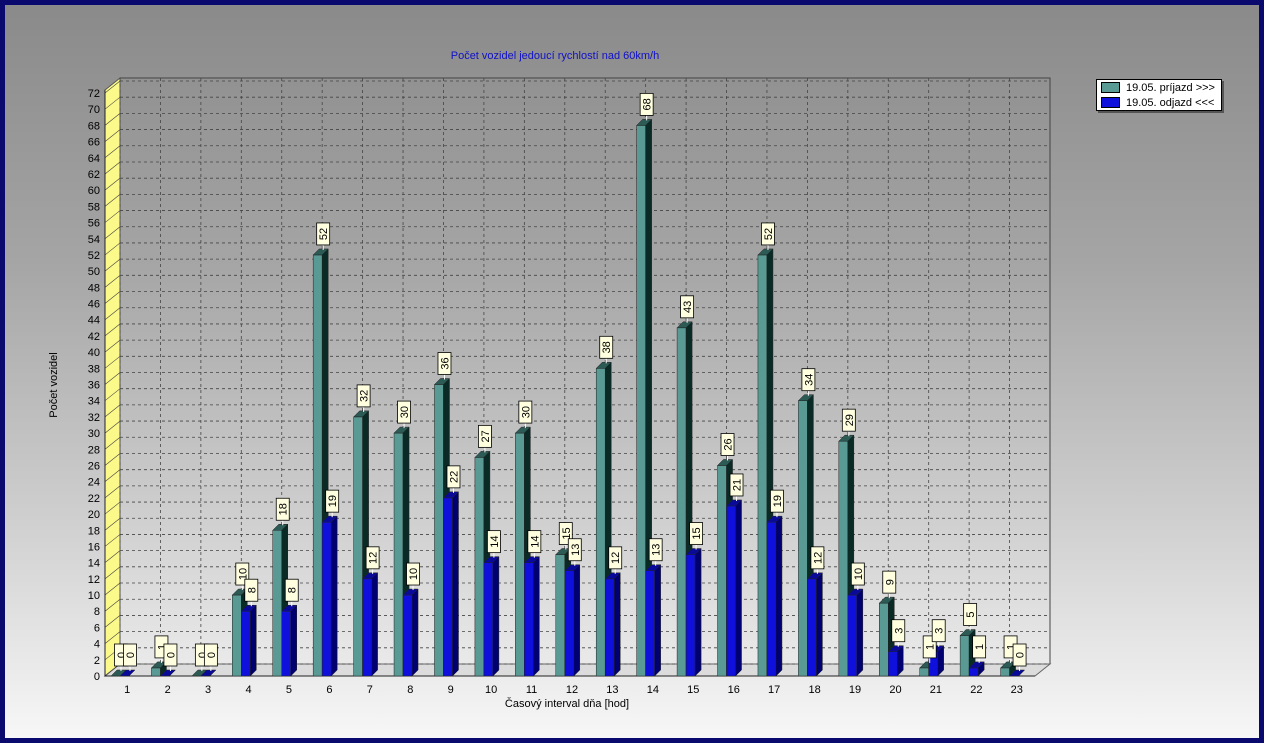  Describe the element at coordinates (576, 550) in the screenshot. I see `data-label-departure: 13` at that location.